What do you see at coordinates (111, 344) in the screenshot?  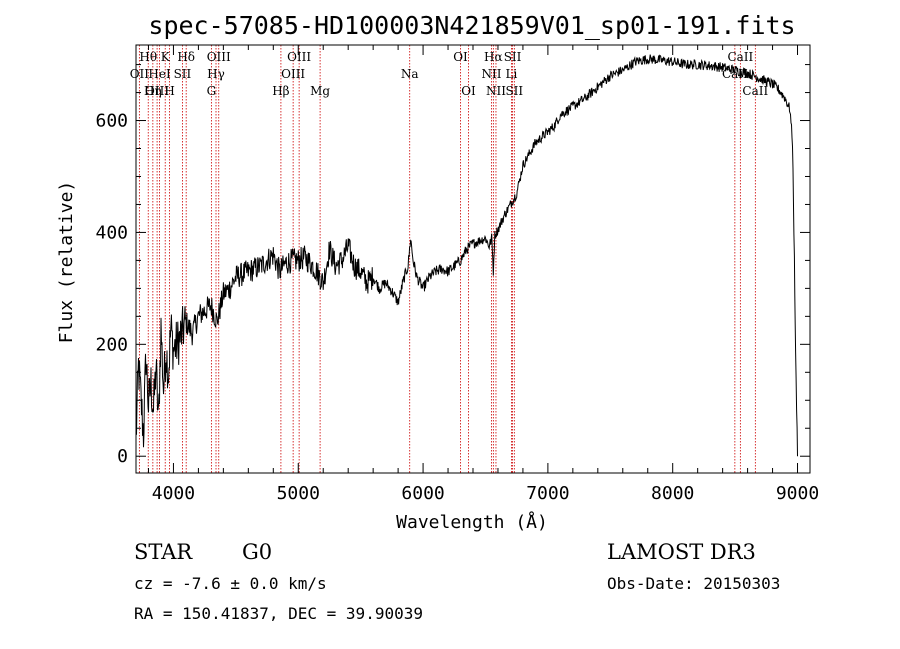 I see `y-tick-label: 200` at bounding box center [111, 344].